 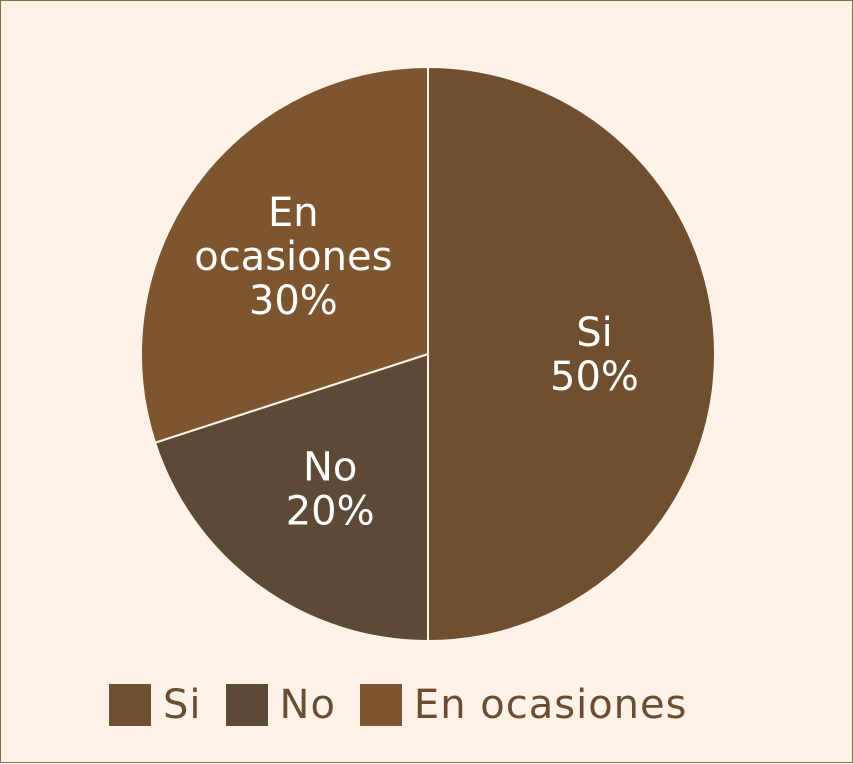 I want to click on legend-item-si: Si, so click(x=155, y=705).